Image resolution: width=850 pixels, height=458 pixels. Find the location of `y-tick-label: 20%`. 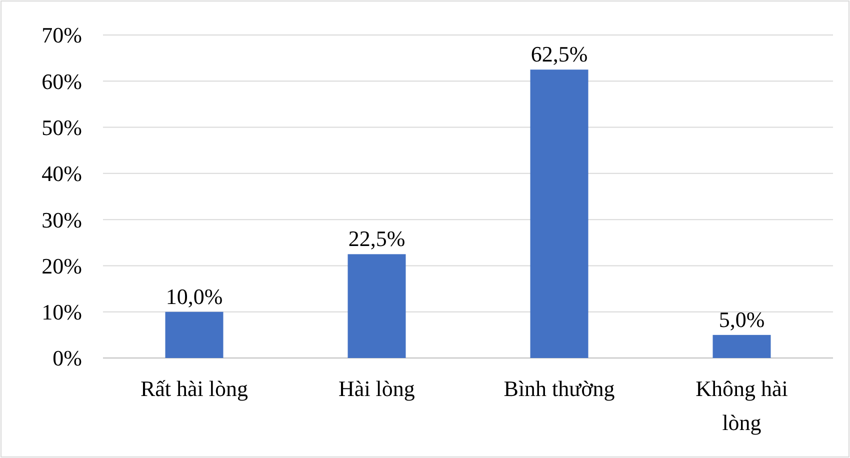

y-tick-label: 20% is located at coordinates (62, 265).